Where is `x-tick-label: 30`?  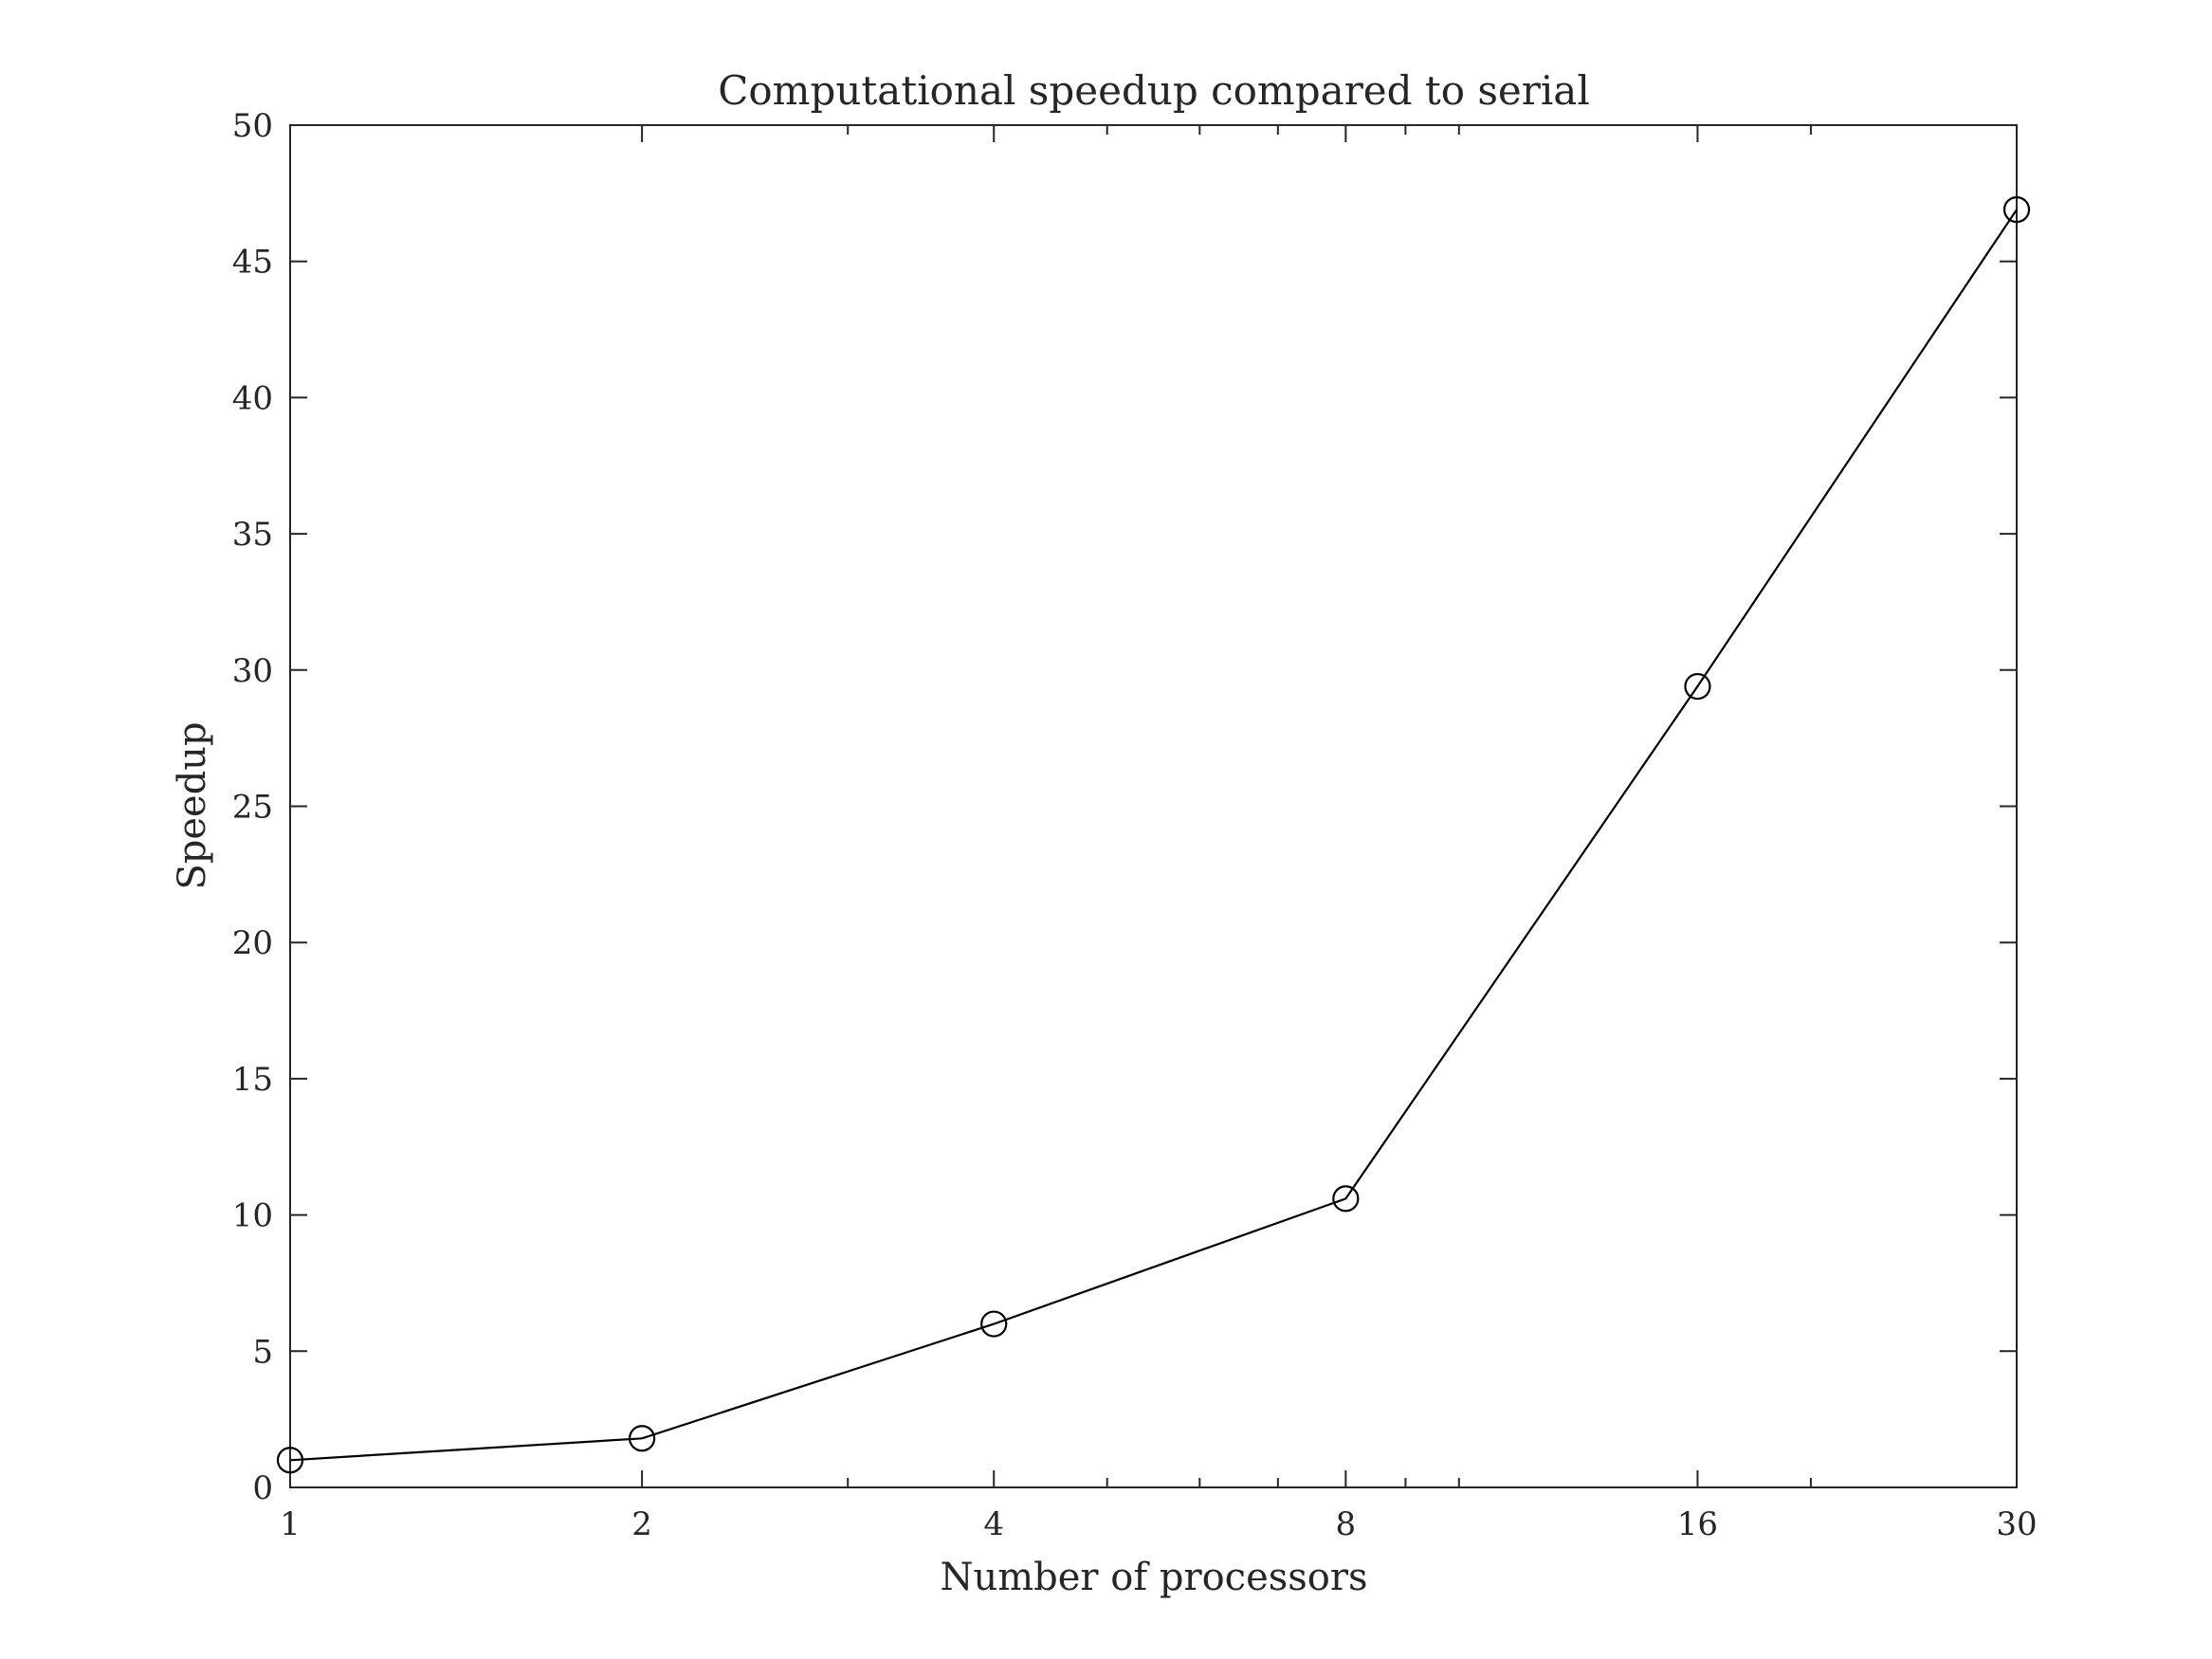 x-tick-label: 30 is located at coordinates (2016, 1524).